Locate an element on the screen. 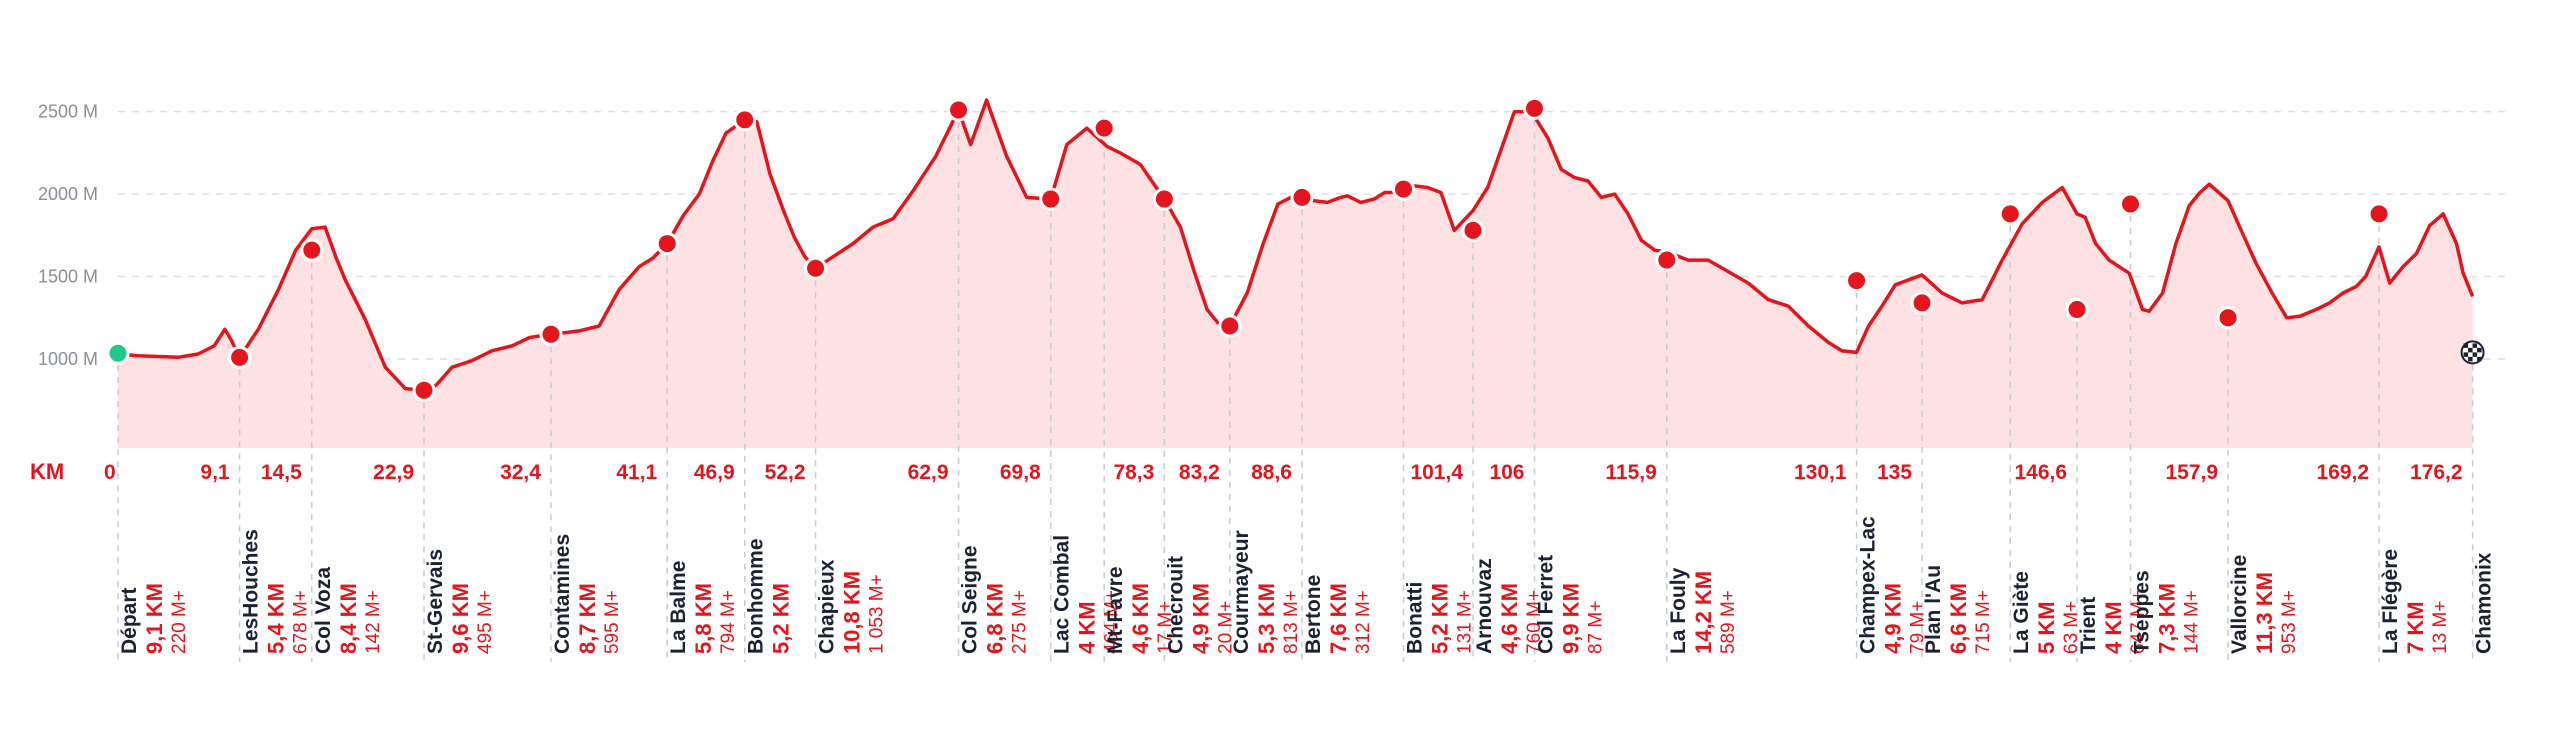 This screenshot has height=729, width=2560. segment-gain: 794 M+ is located at coordinates (728, 622).